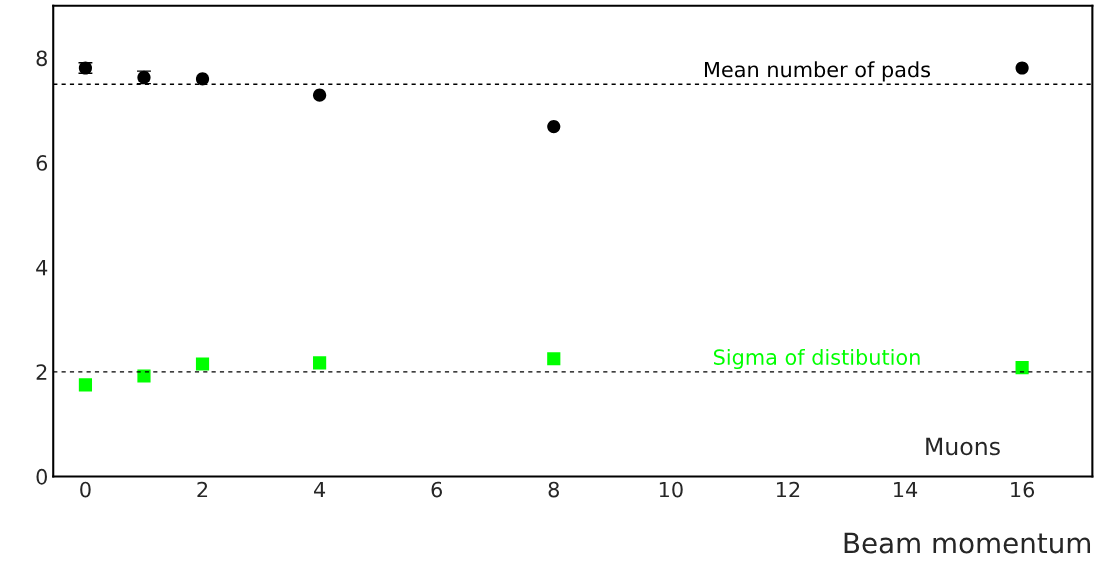  I want to click on annotation: Muons, so click(963, 446).